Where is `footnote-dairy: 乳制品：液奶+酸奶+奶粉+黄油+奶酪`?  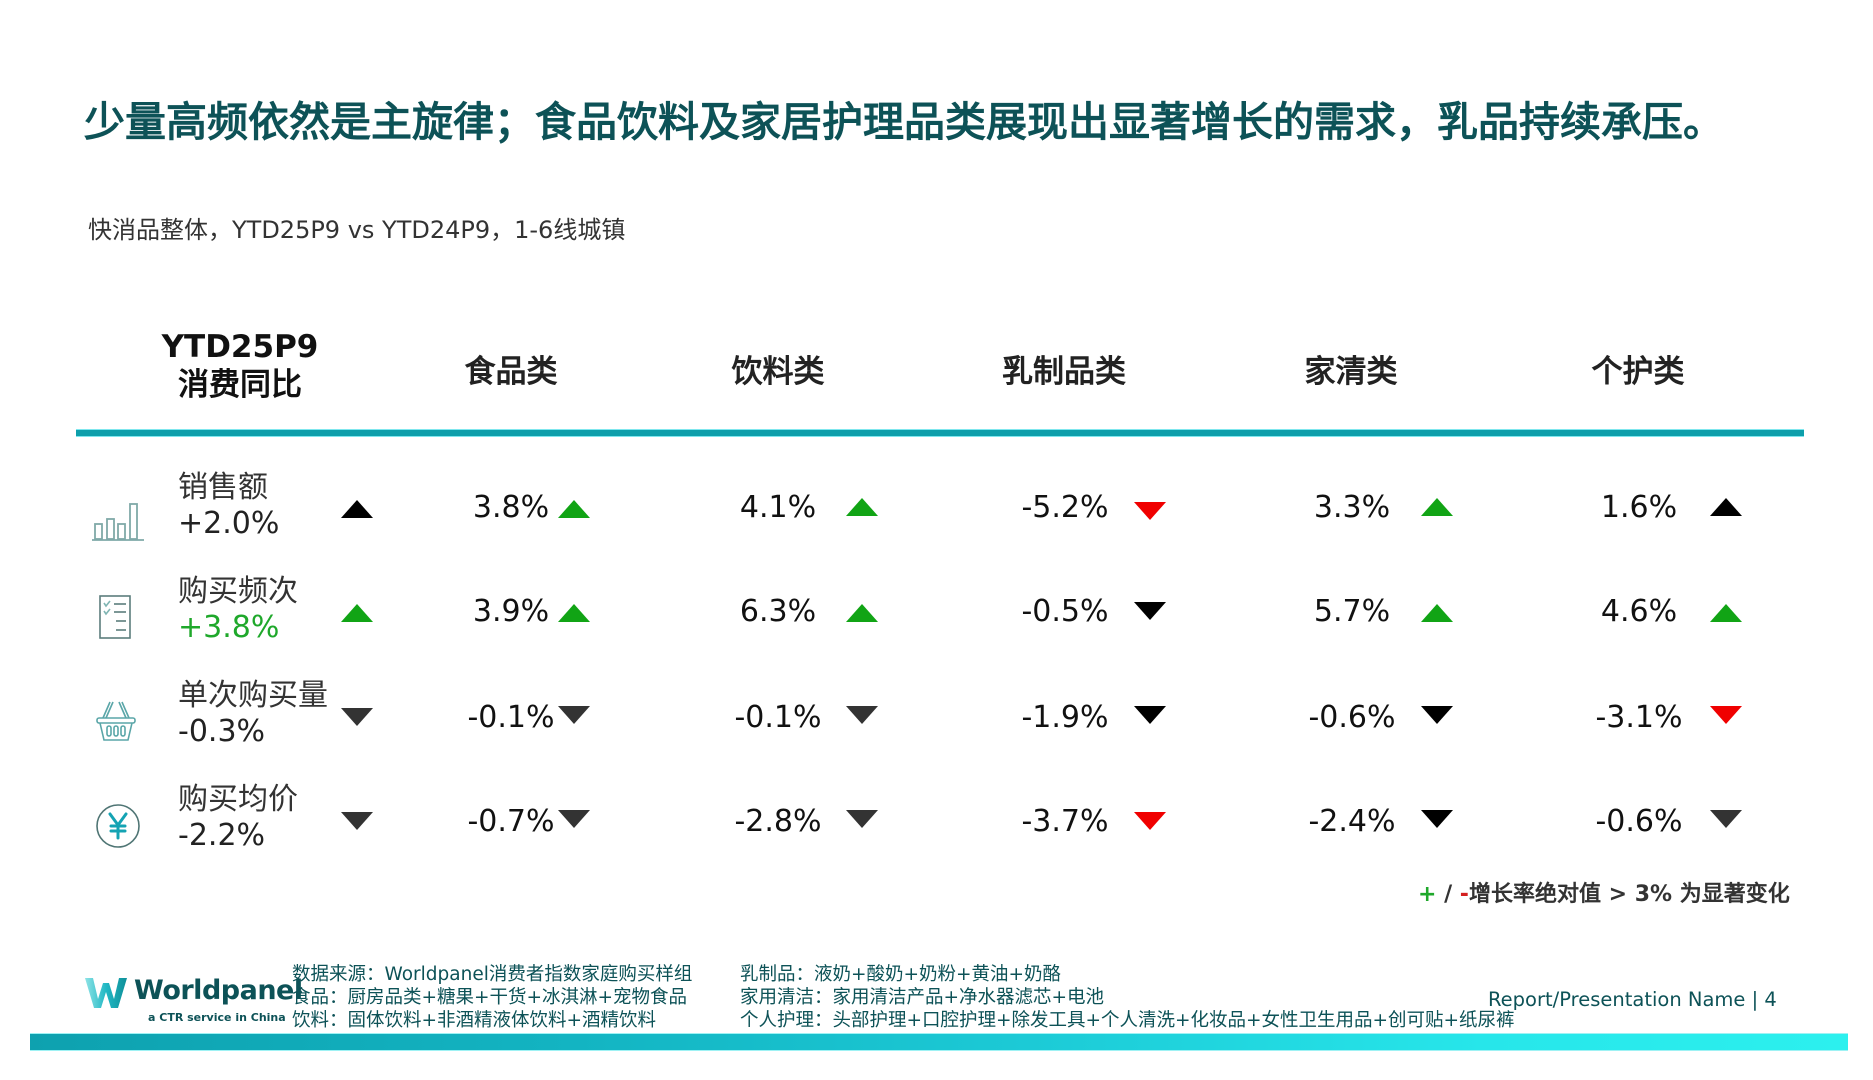
footnote-dairy: 乳制品：液奶+酸奶+奶粉+黄油+奶酪 is located at coordinates (901, 974).